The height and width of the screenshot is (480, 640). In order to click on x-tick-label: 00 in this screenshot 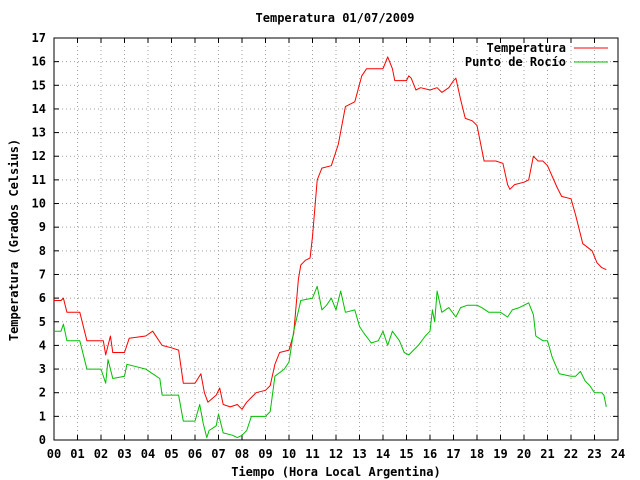, I will do `click(54, 454)`.